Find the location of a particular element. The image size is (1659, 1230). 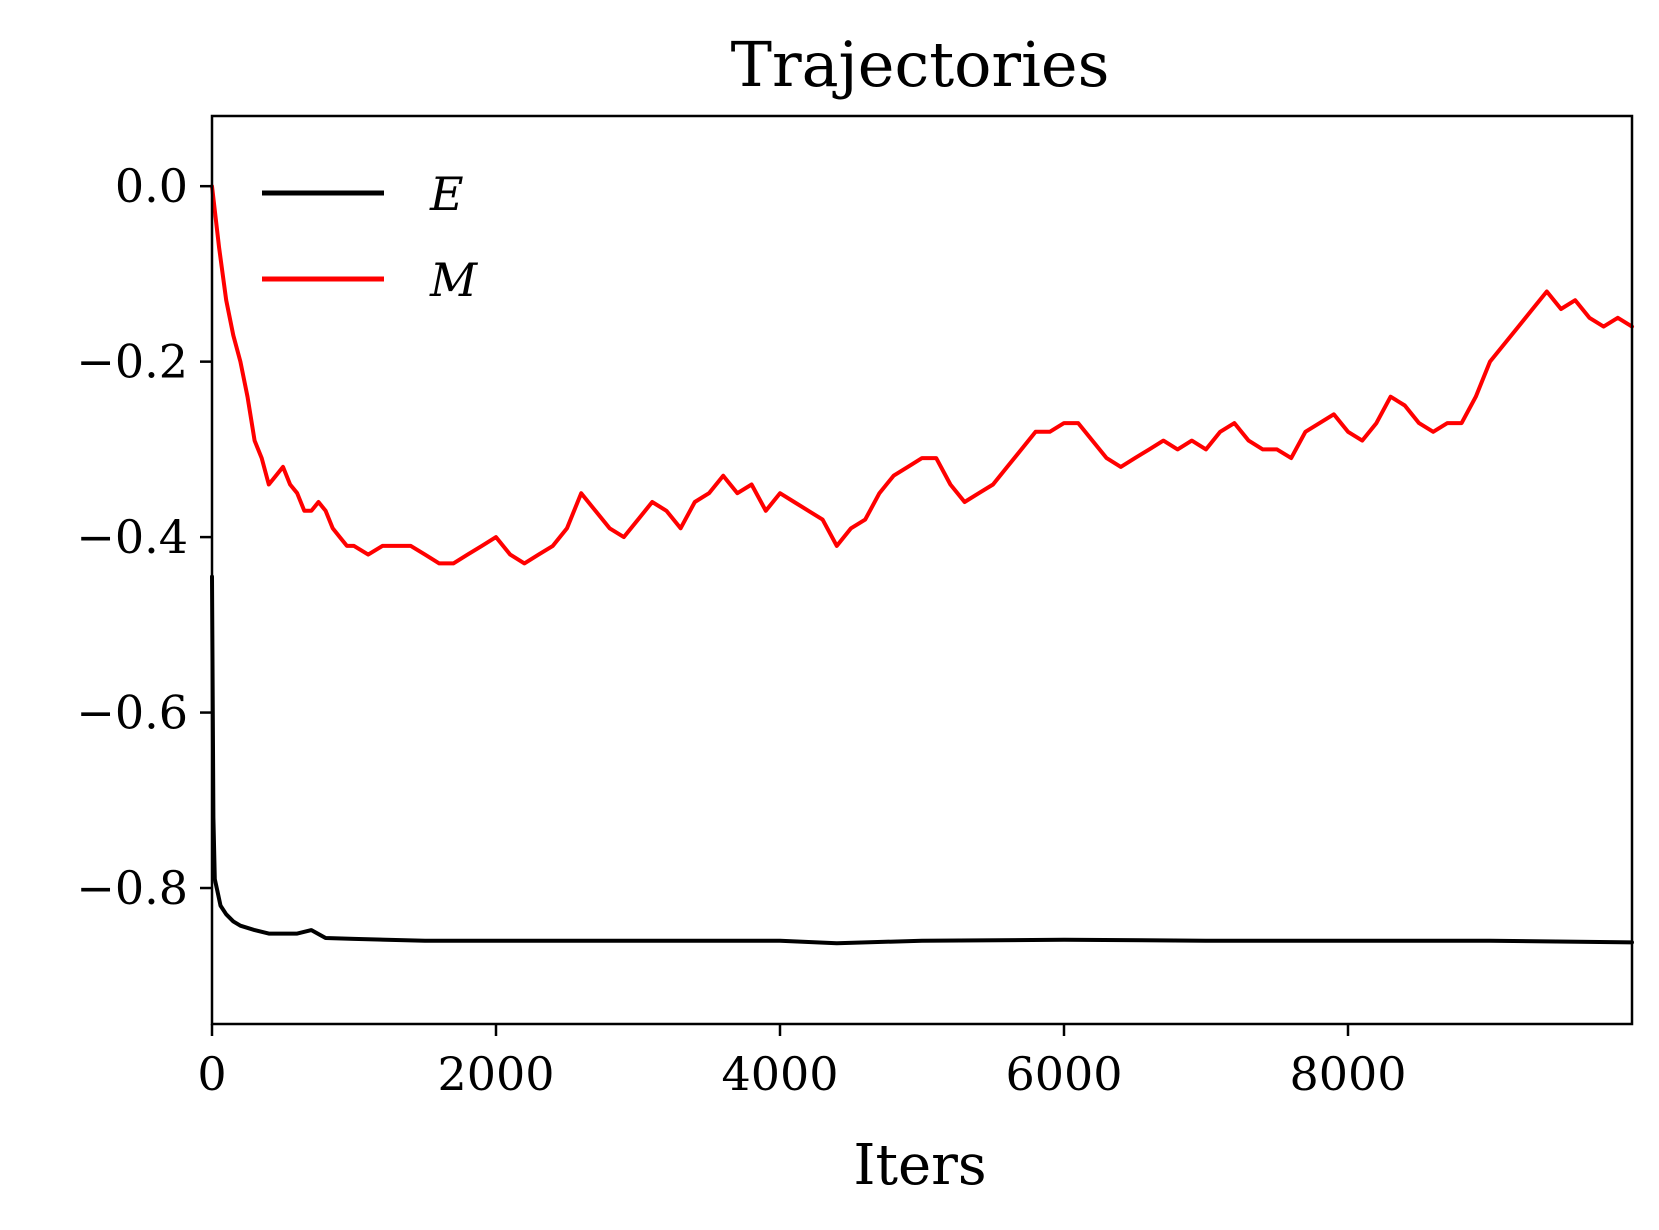

legend-label-m: M is located at coordinates (454, 280).